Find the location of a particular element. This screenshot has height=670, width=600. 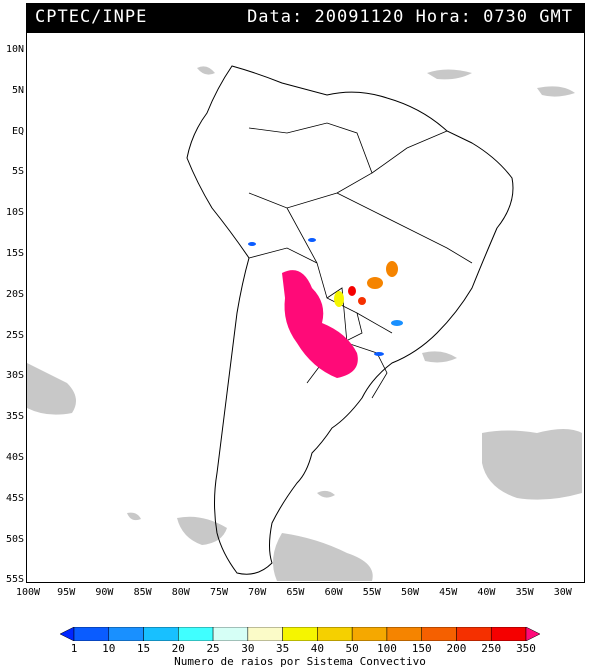

lon-label: 95W is located at coordinates (66, 592).